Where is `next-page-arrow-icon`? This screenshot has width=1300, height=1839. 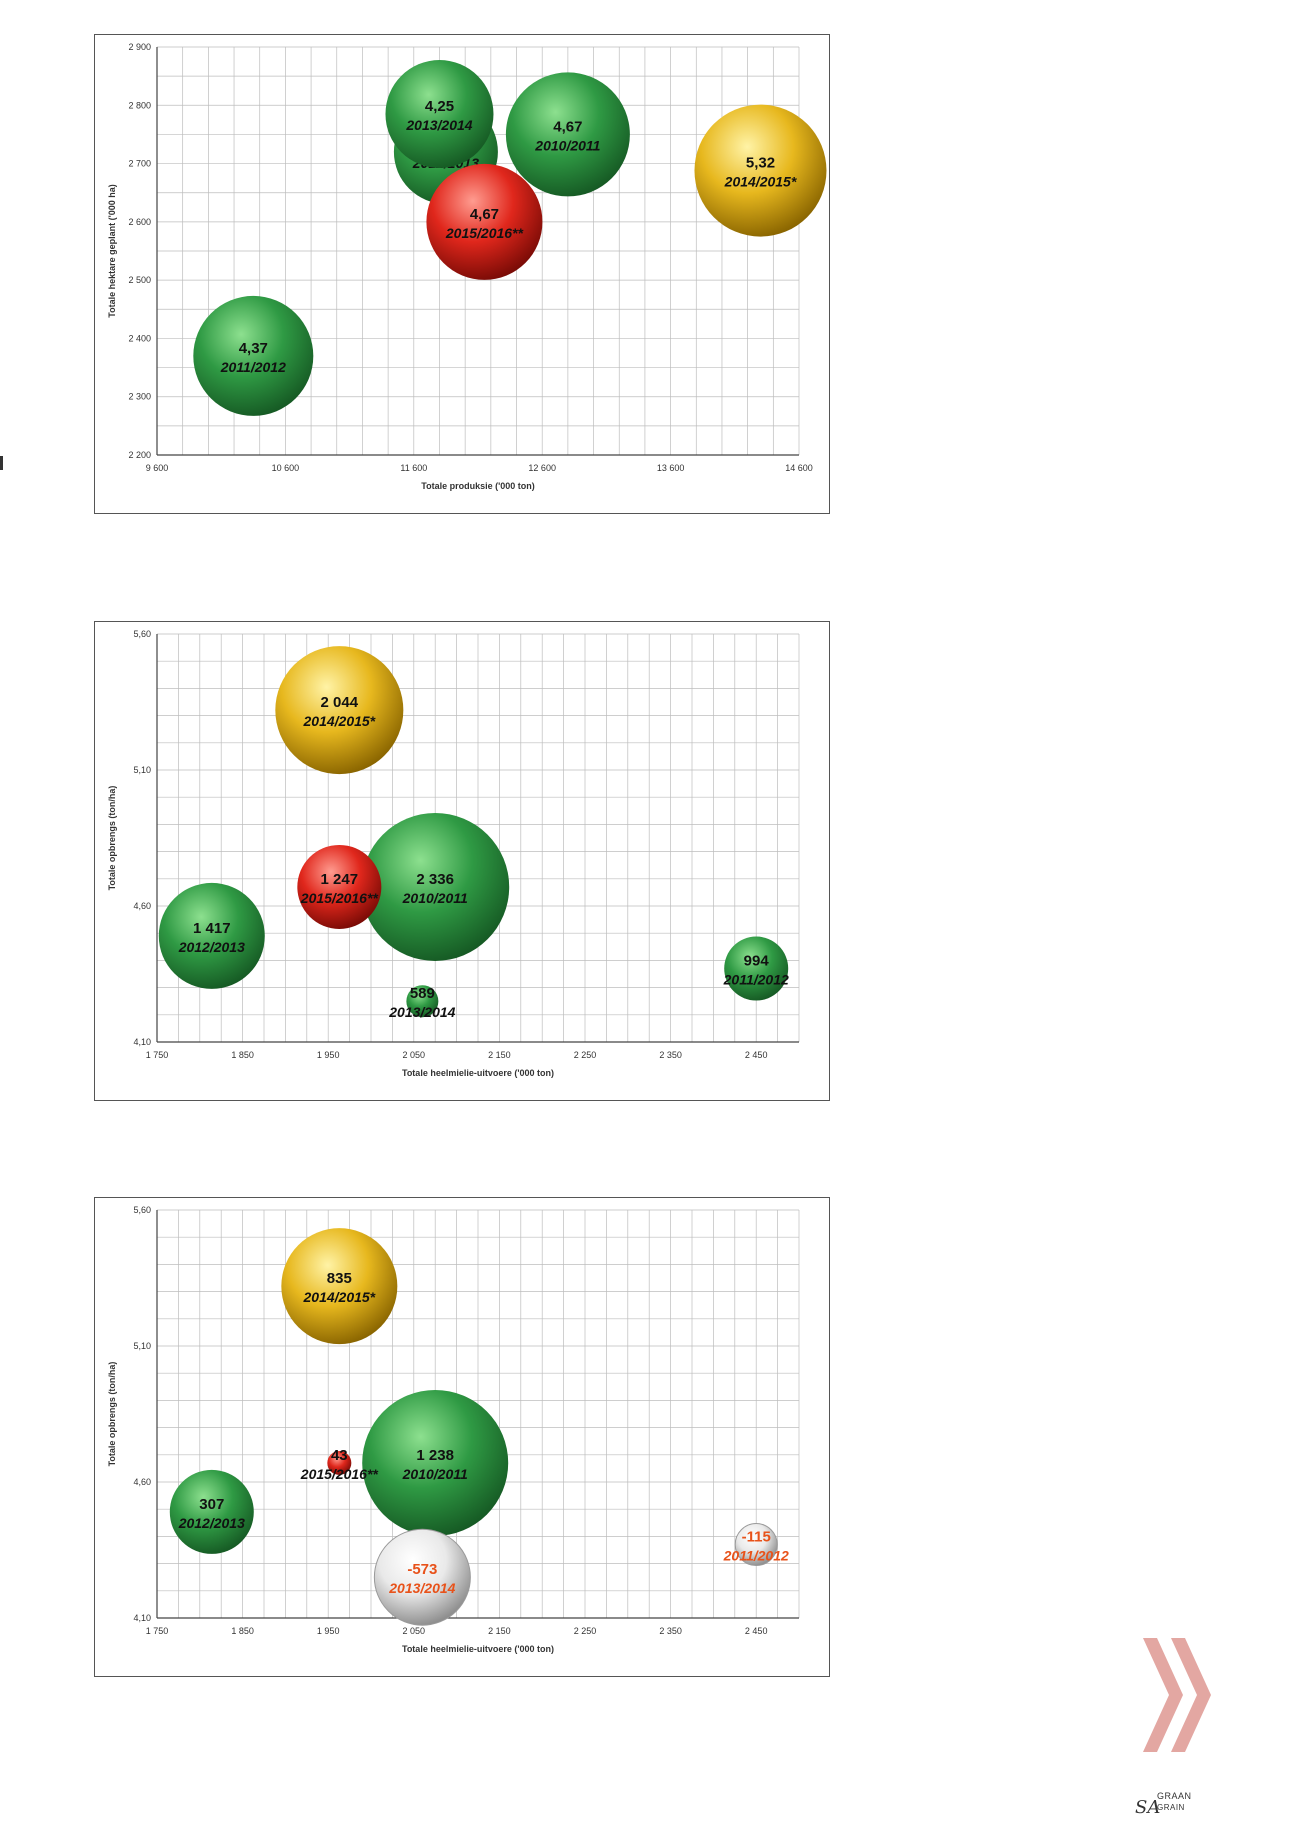
next-page-arrow-icon is located at coordinates (1175, 1695).